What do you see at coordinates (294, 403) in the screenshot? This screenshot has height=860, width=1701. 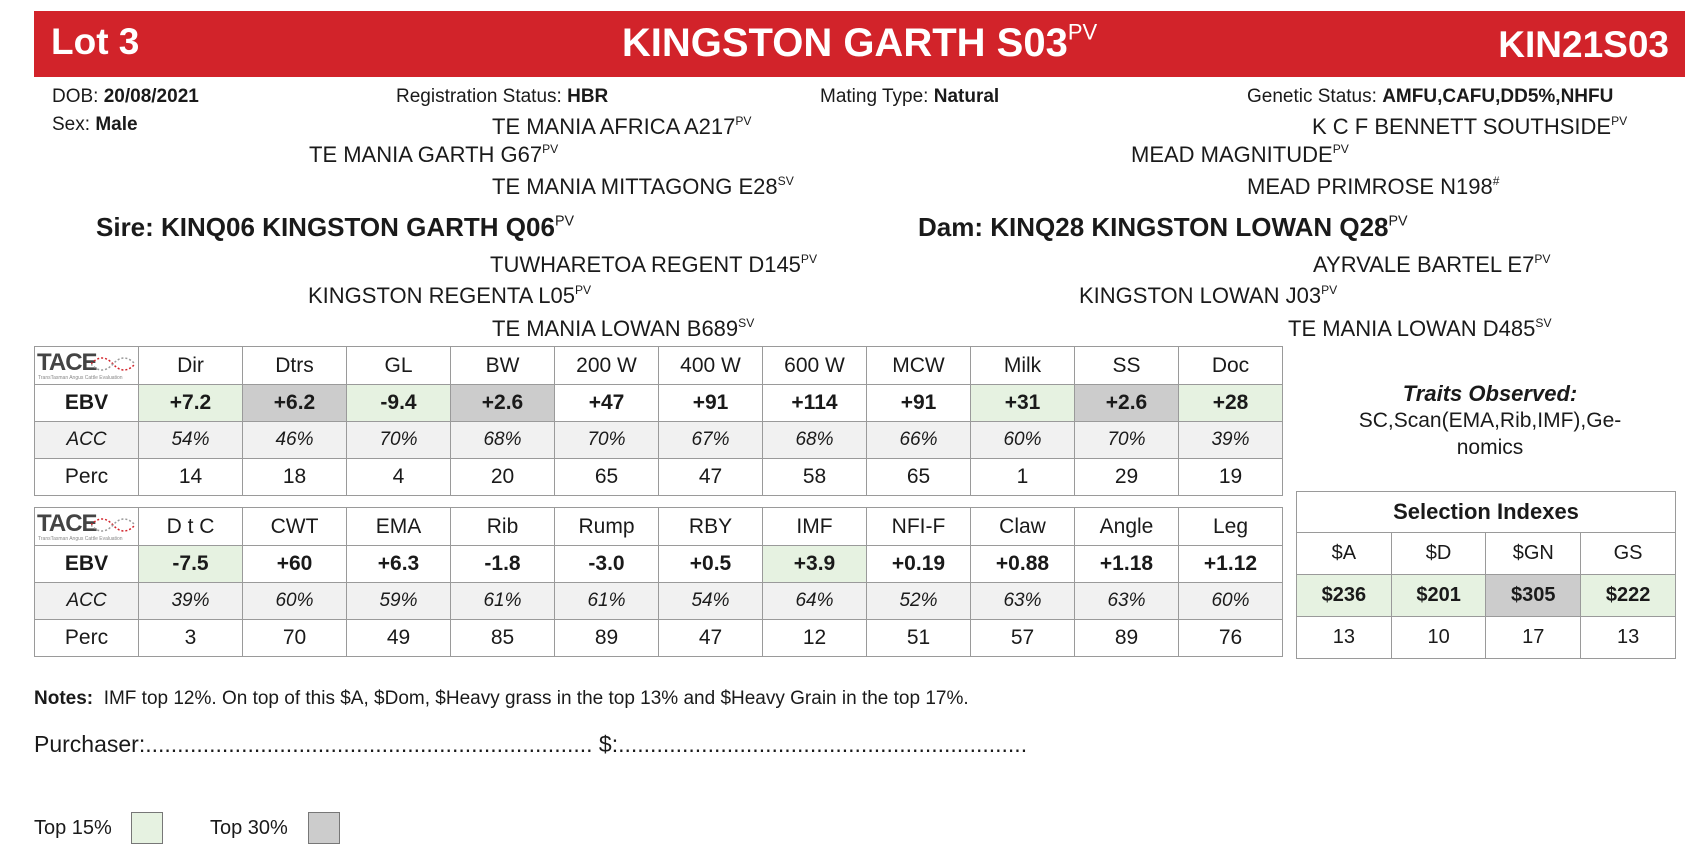 I see `ebv-cell: +6.2` at bounding box center [294, 403].